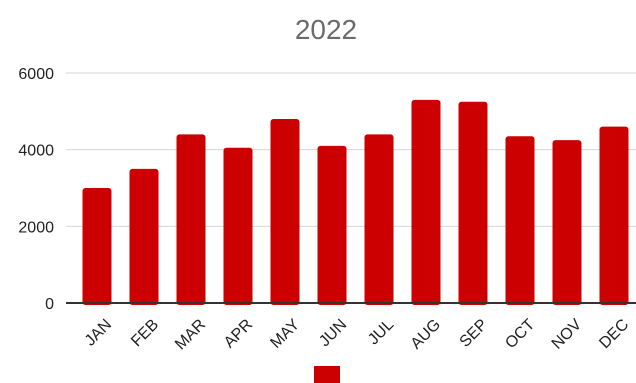 Image resolution: width=636 pixels, height=383 pixels. What do you see at coordinates (36, 74) in the screenshot?
I see `y-tick-label: 6000` at bounding box center [36, 74].